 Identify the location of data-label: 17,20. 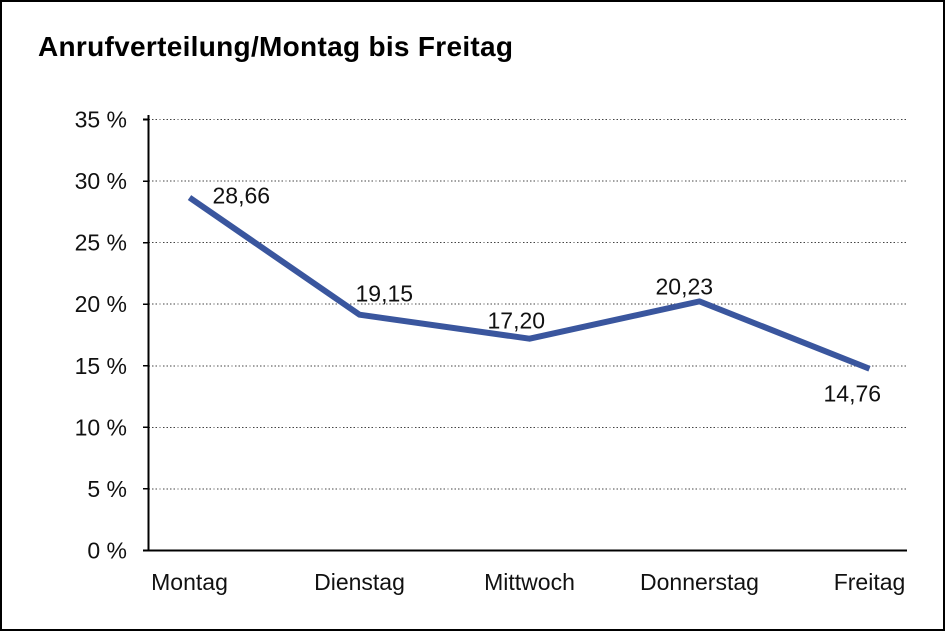
(517, 321).